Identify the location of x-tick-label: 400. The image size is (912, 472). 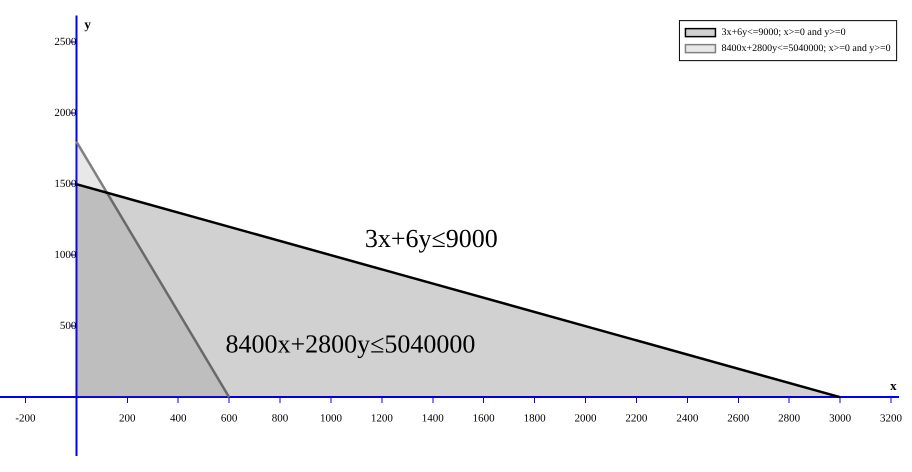
(178, 418).